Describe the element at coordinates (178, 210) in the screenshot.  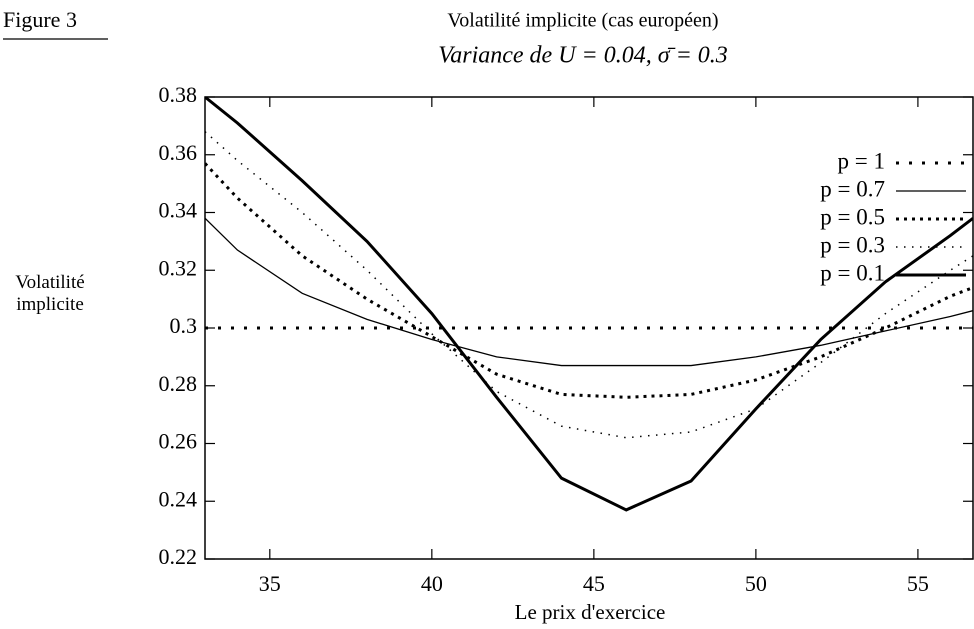
I see `y-tick-label: 0.34` at that location.